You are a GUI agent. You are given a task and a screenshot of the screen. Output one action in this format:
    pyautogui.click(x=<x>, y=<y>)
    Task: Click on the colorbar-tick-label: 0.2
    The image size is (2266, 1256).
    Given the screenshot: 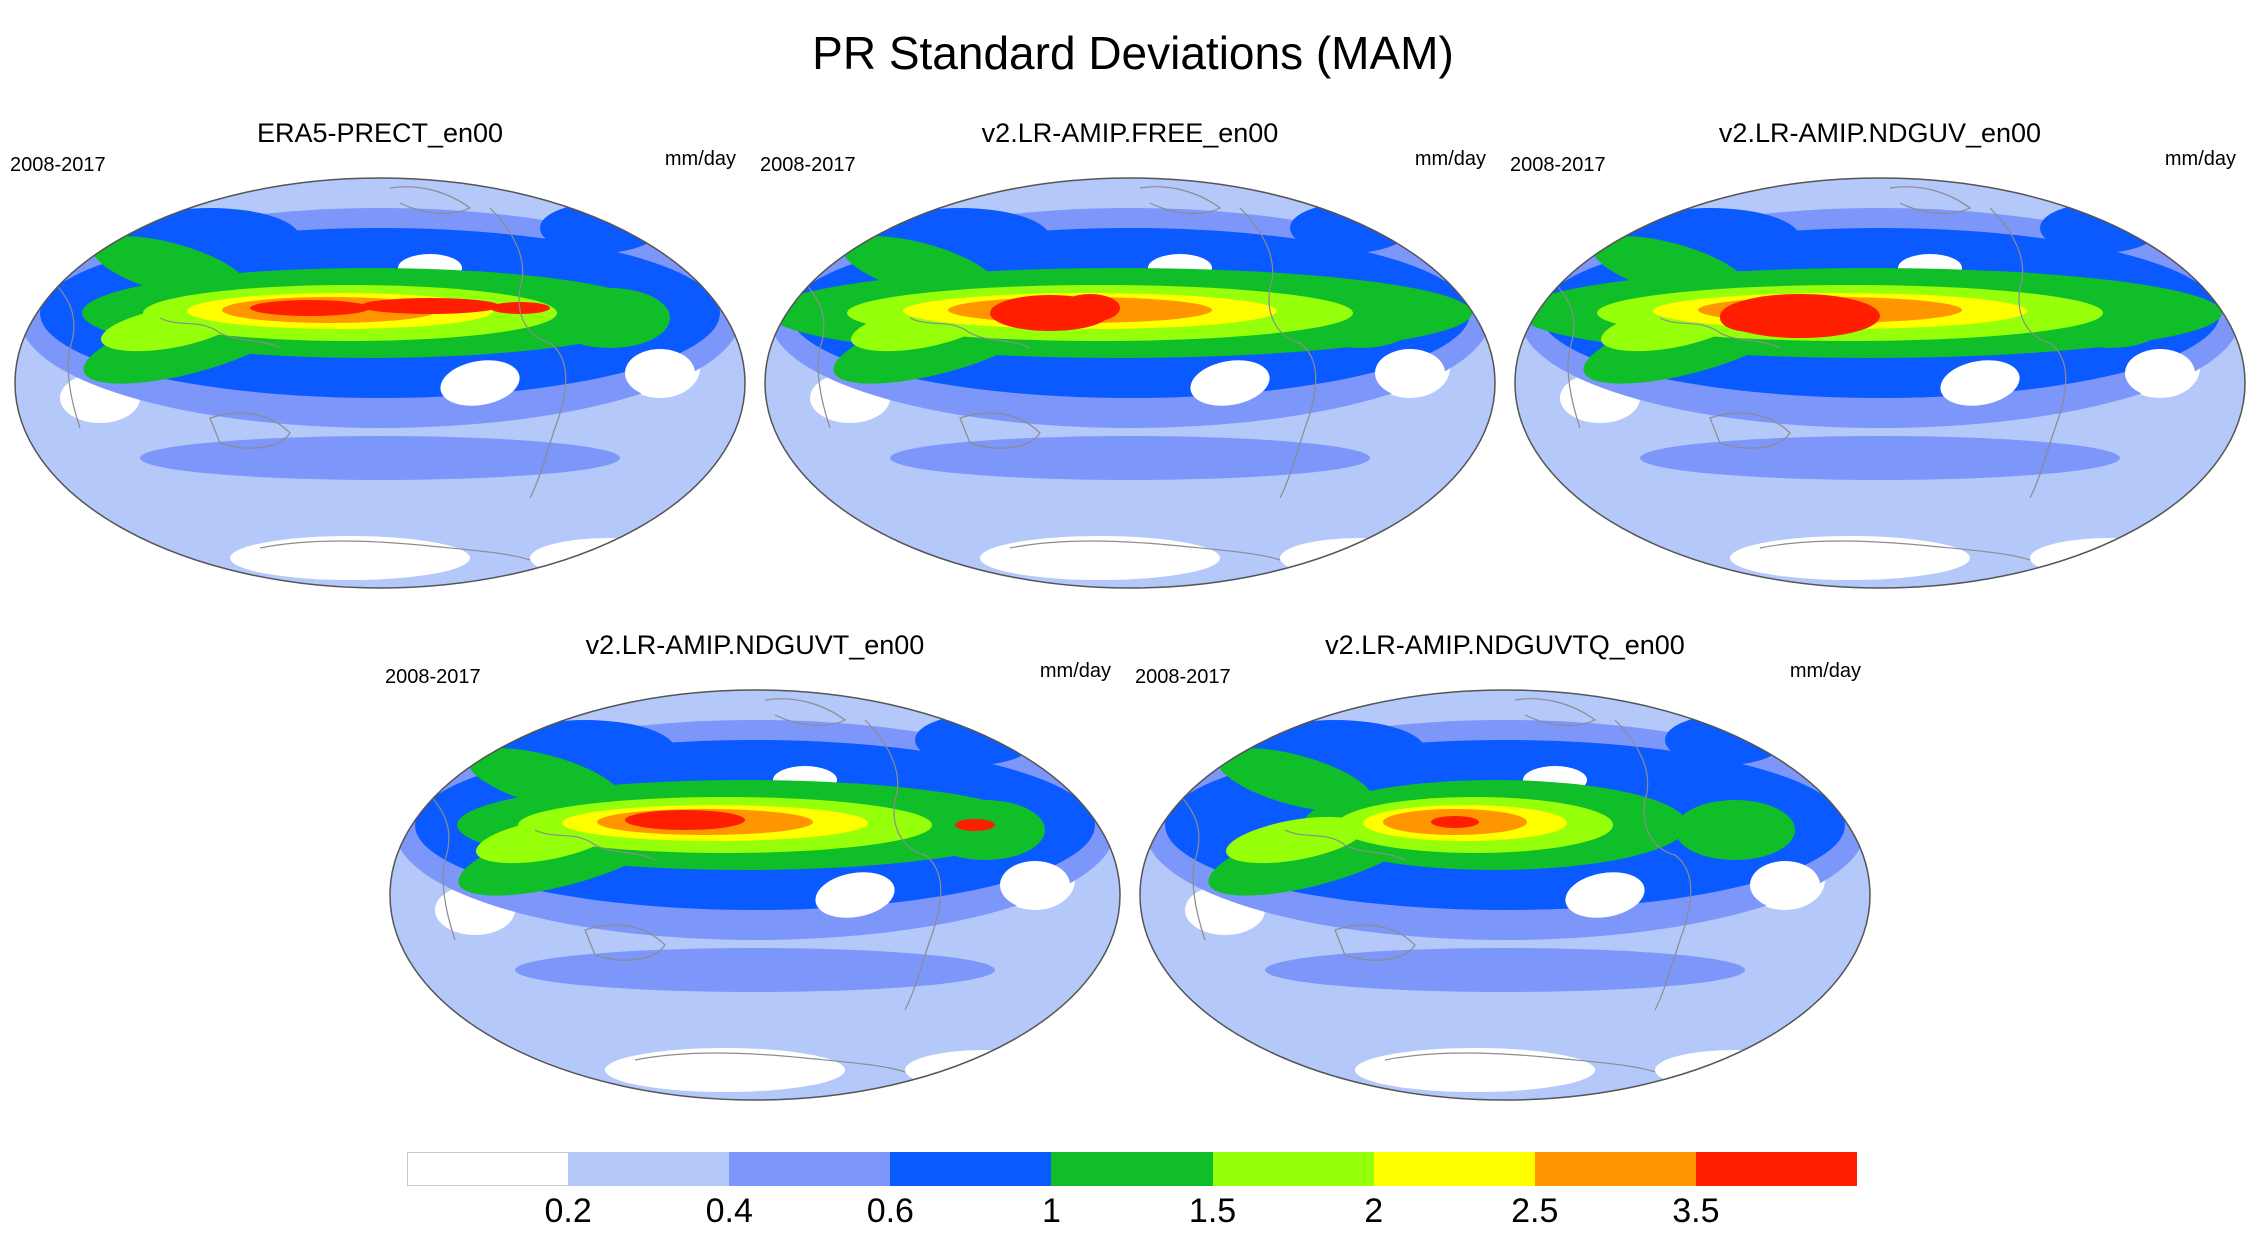 What is the action you would take?
    pyautogui.click(x=568, y=1211)
    